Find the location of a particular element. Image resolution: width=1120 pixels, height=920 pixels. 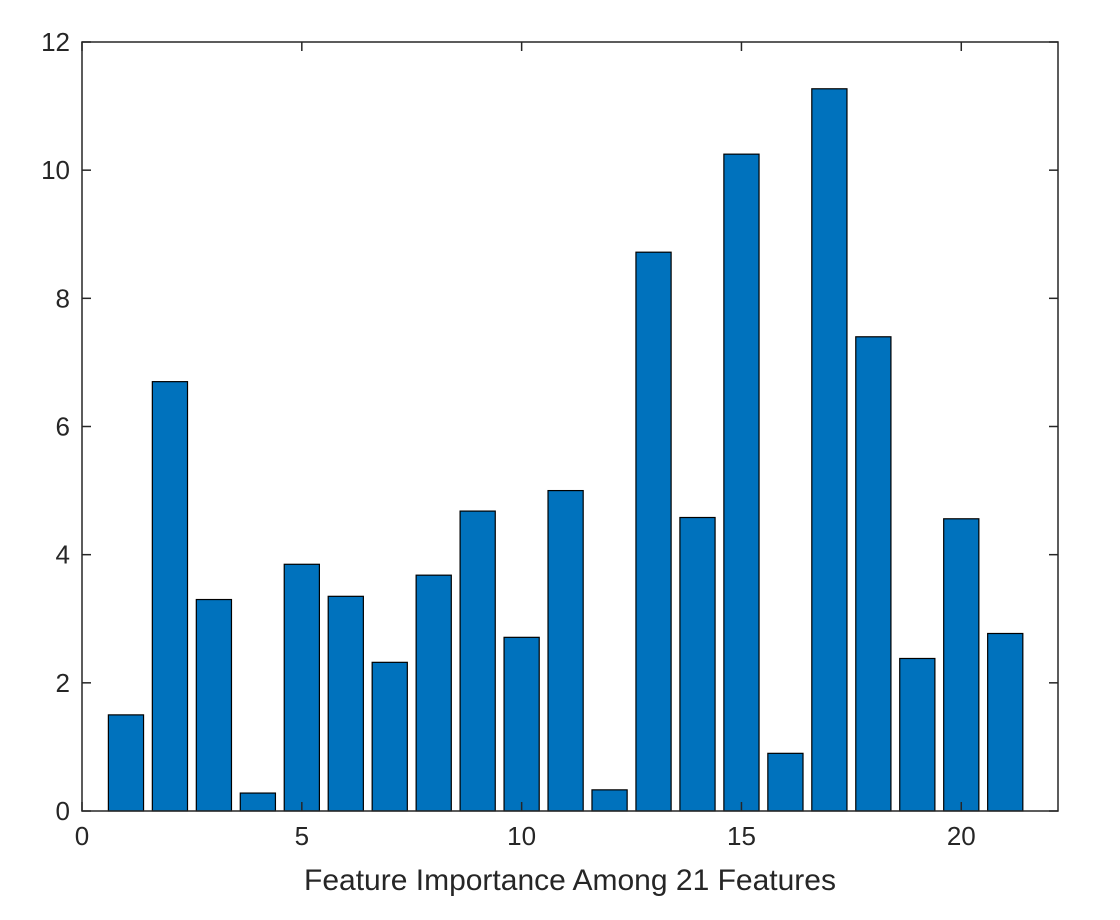

x-tick-label-15: 15 is located at coordinates (741, 836).